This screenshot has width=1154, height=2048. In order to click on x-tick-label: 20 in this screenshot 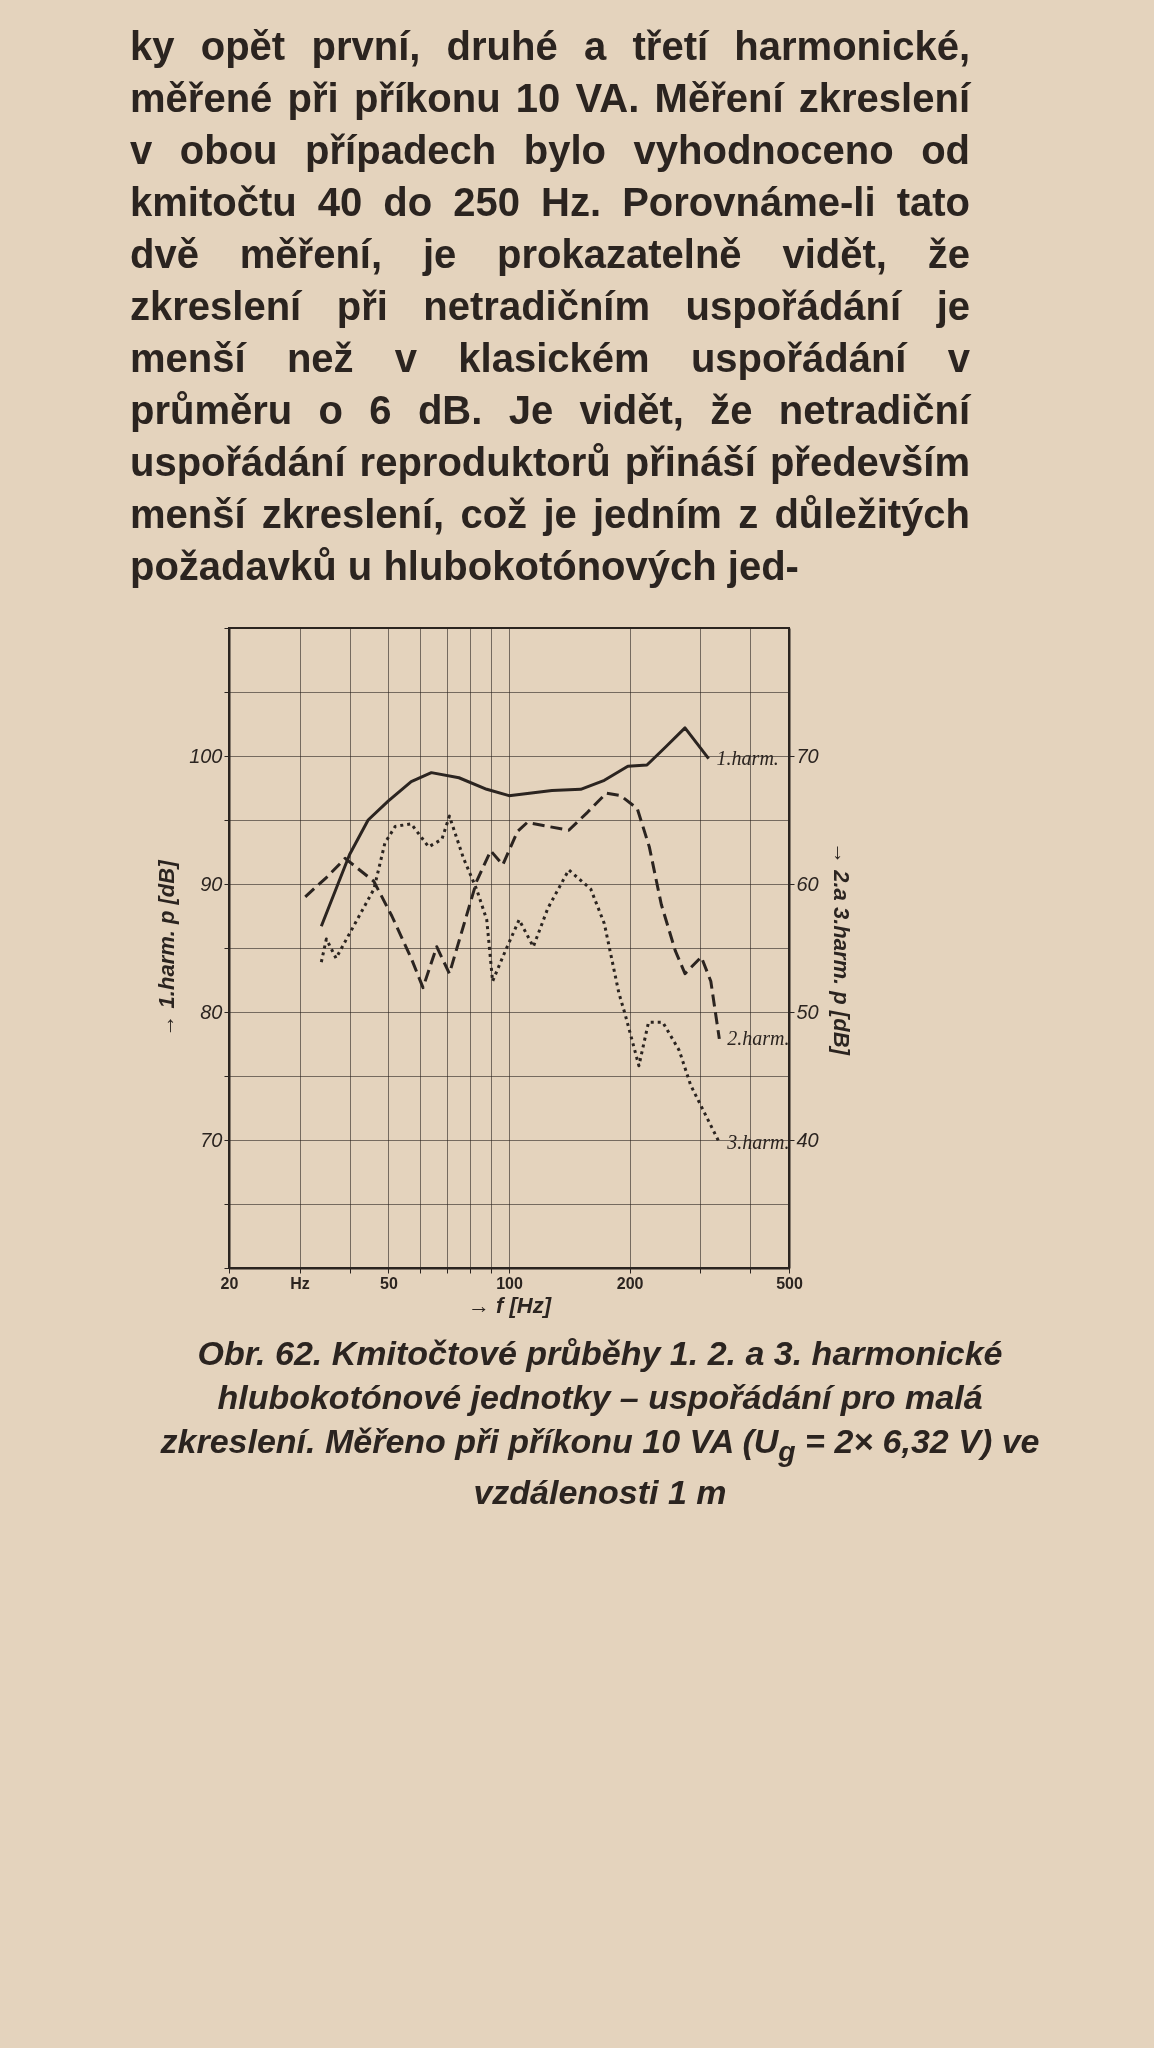, I will do `click(229, 1283)`.